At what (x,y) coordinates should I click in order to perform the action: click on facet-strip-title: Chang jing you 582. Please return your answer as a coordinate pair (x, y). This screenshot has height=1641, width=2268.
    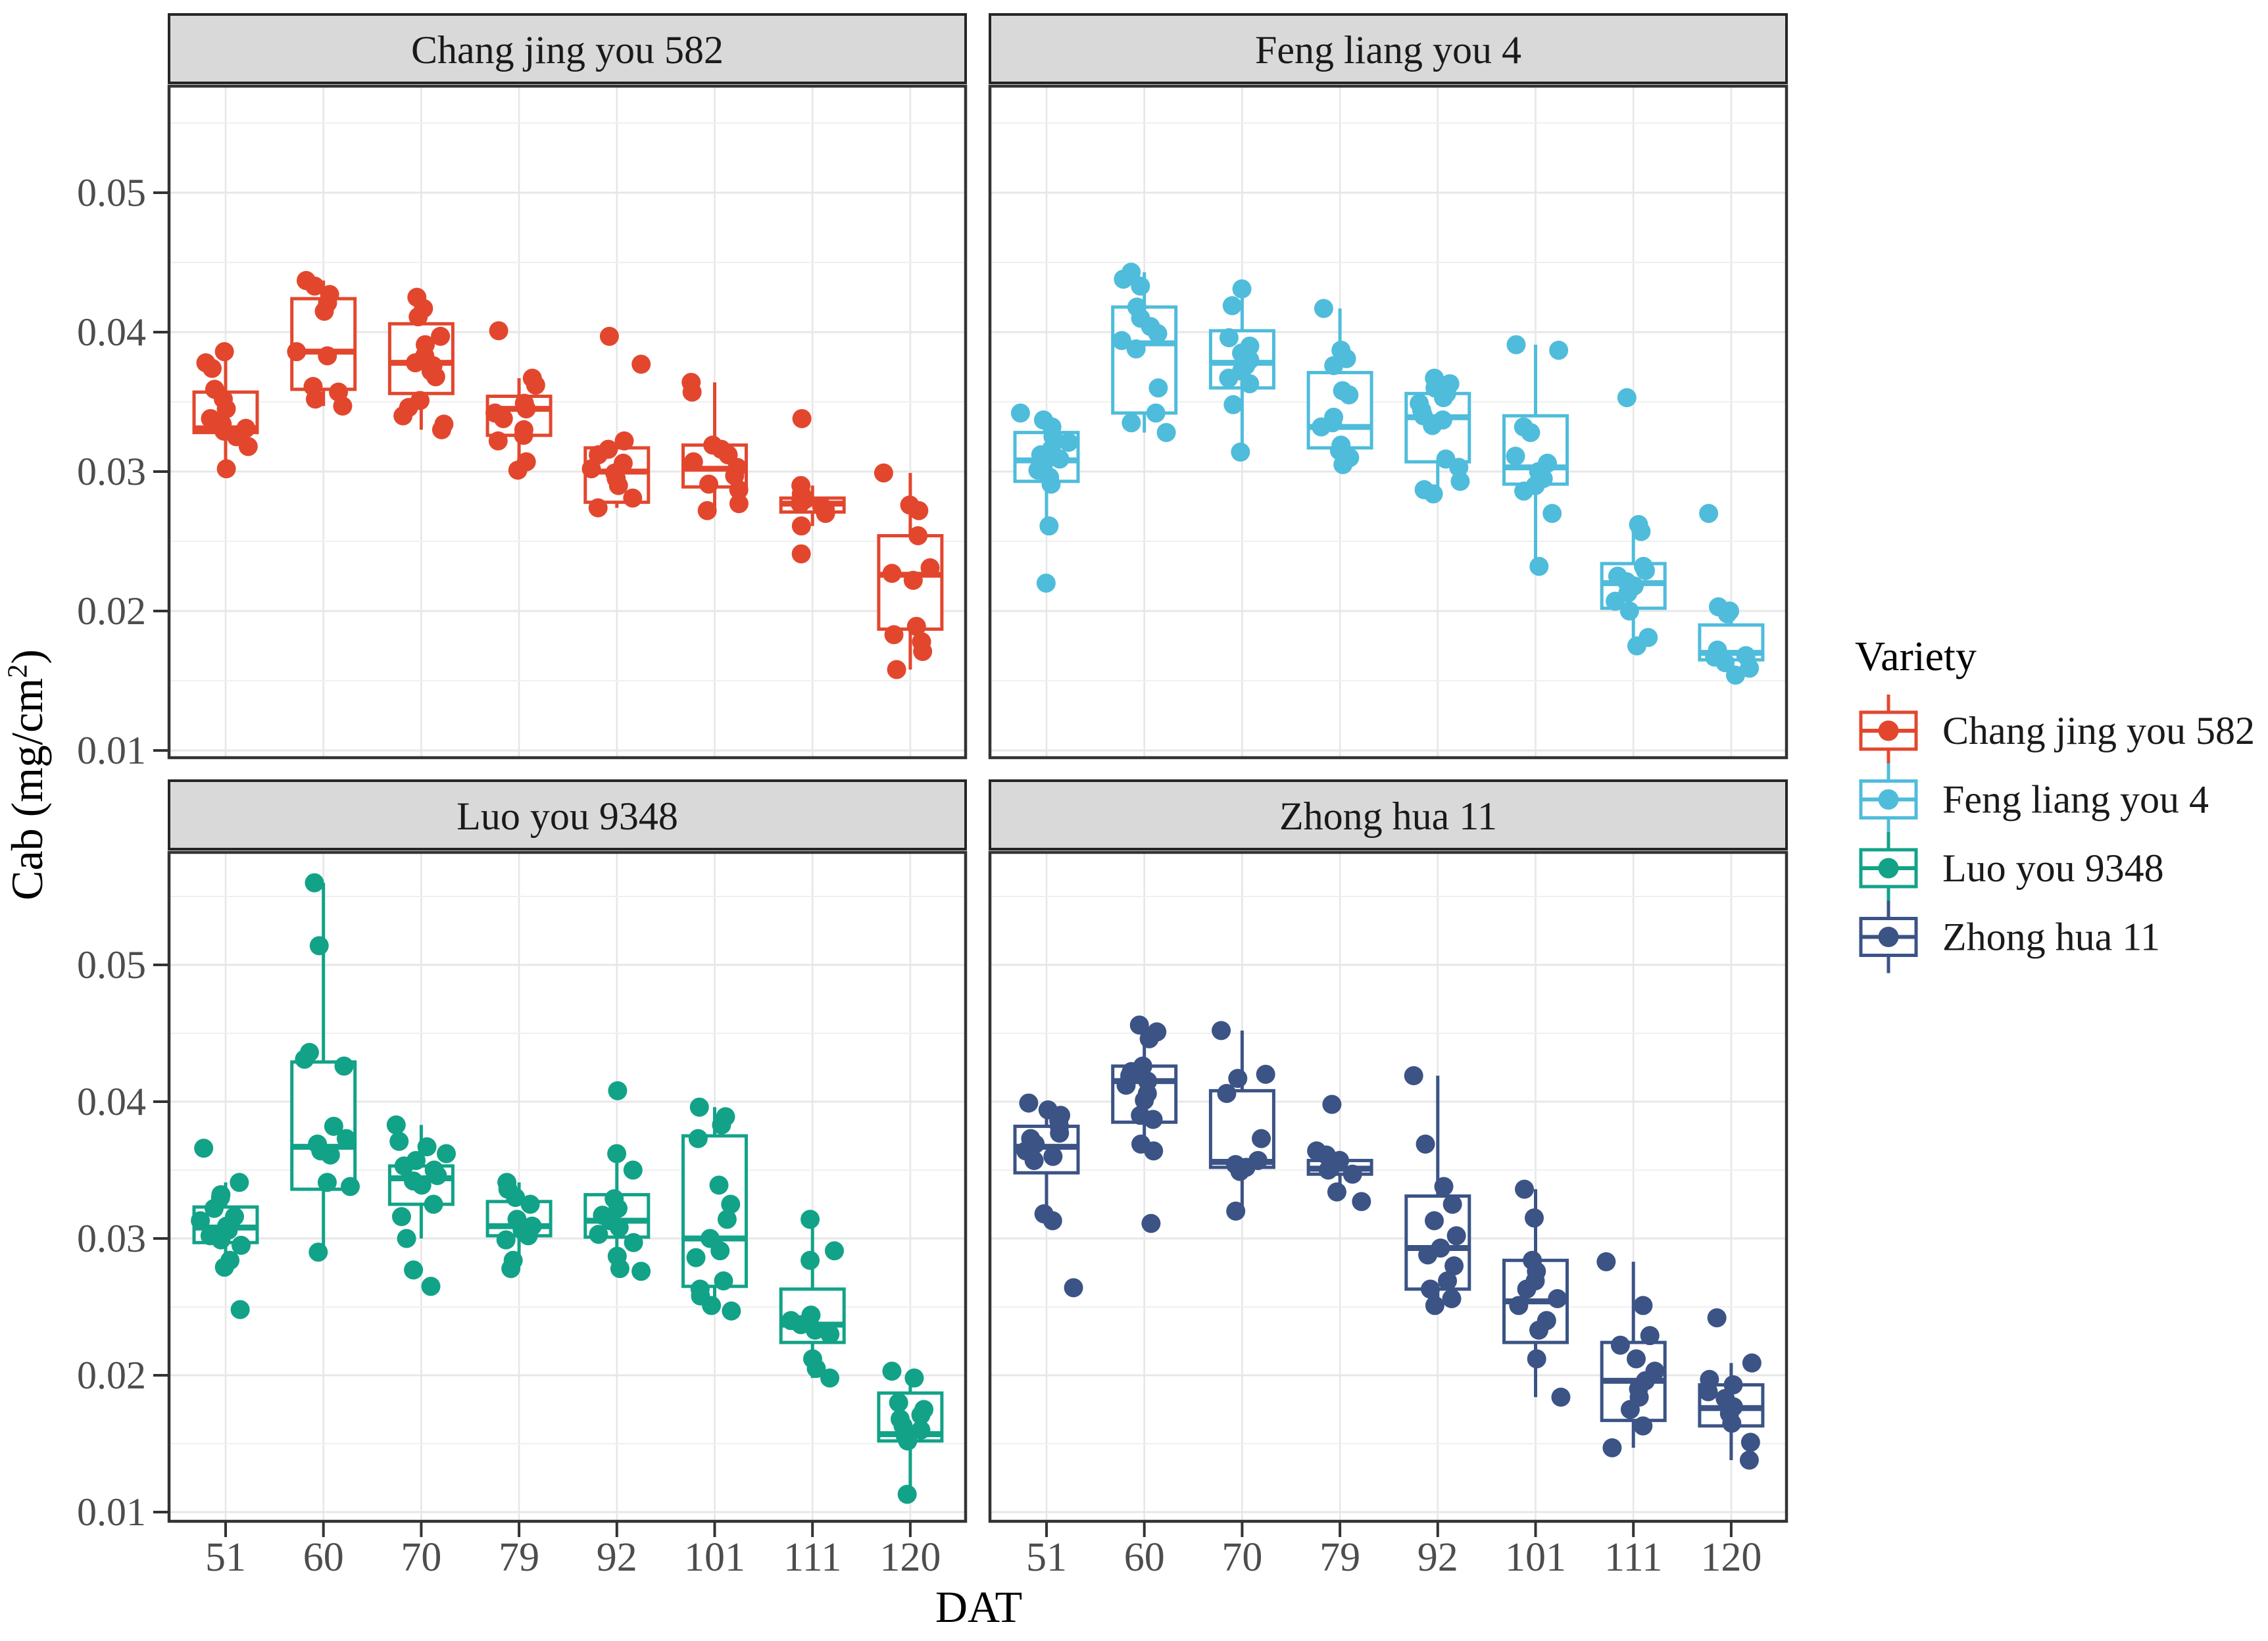
    Looking at the image, I should click on (567, 50).